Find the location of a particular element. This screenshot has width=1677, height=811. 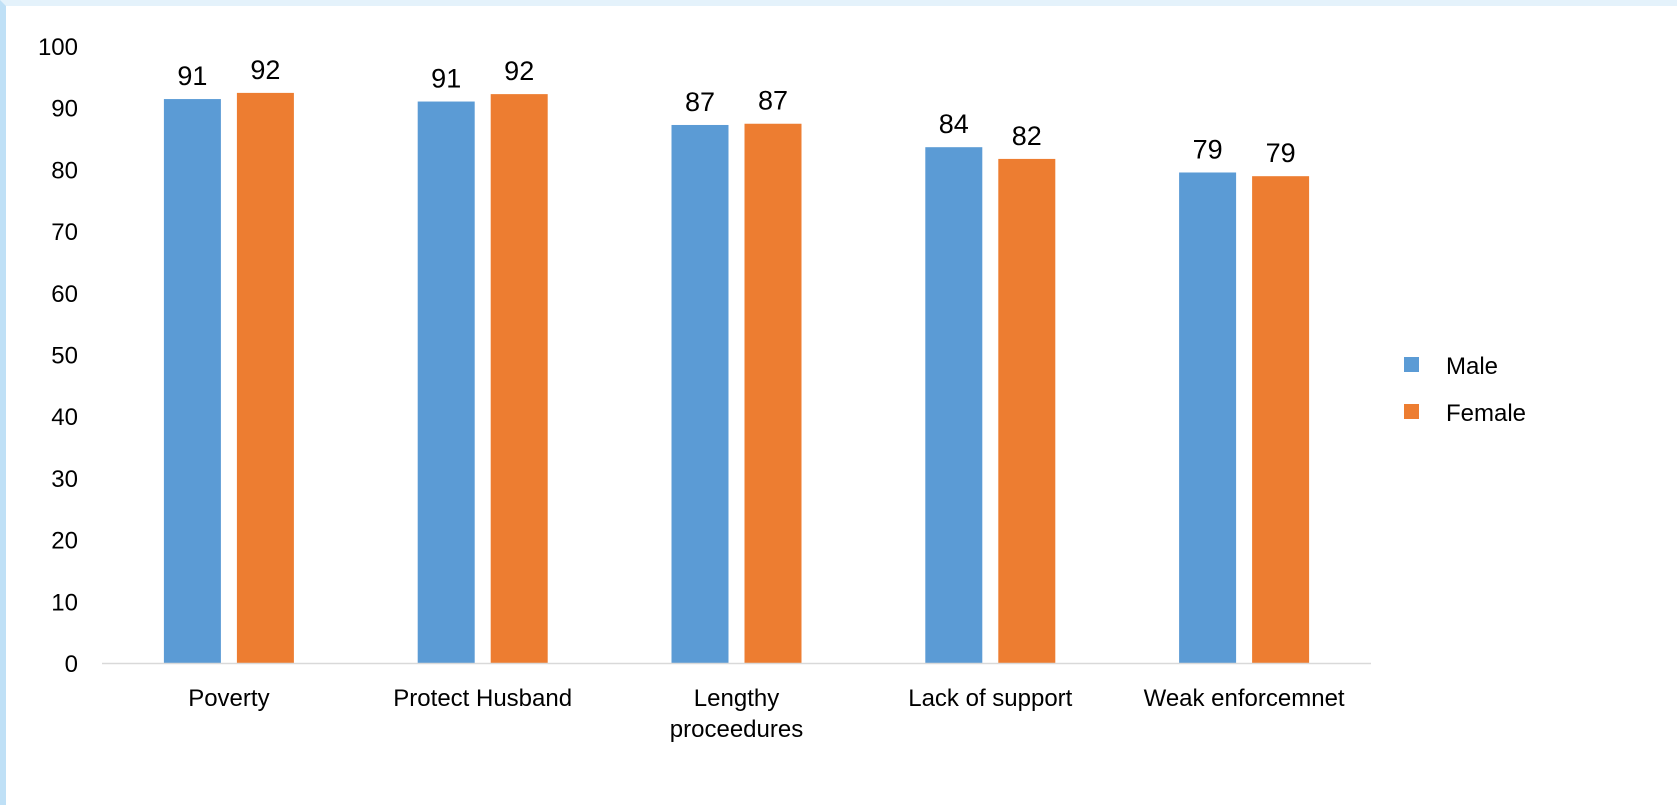

y-tick-label: 30 is located at coordinates (64, 479).